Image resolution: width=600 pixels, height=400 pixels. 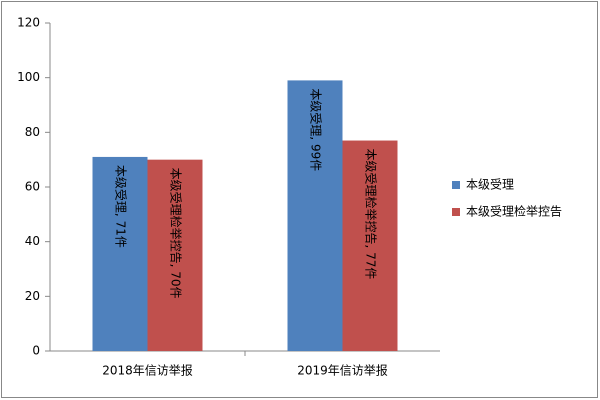 What do you see at coordinates (32, 132) in the screenshot?
I see `y-tick-label: 80` at bounding box center [32, 132].